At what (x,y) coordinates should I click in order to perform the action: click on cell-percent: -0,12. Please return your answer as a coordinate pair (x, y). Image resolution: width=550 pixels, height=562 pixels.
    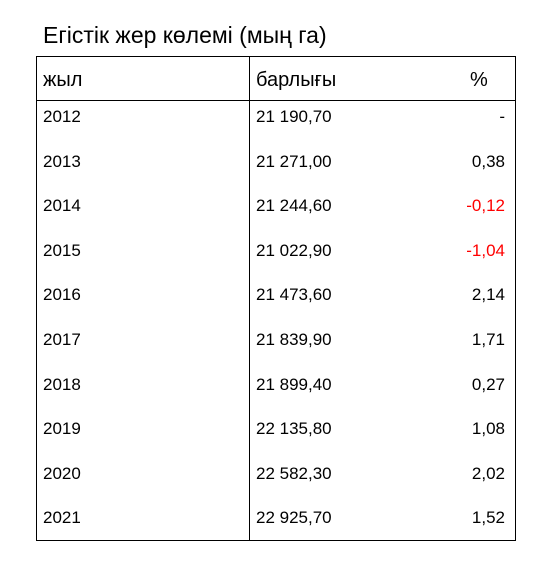
    Looking at the image, I should click on (485, 206).